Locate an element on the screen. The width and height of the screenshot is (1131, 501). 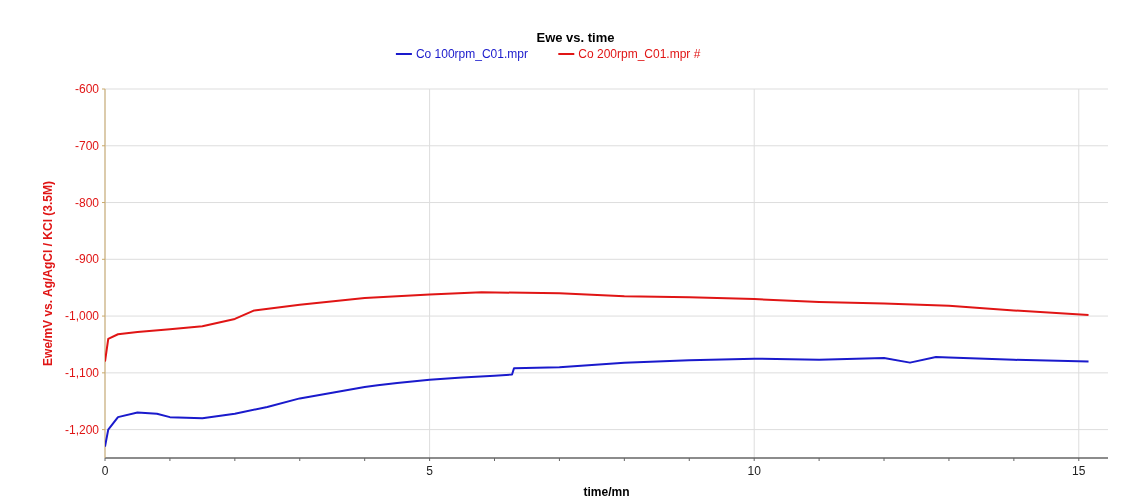
x-tick-label: 10 is located at coordinates (754, 471).